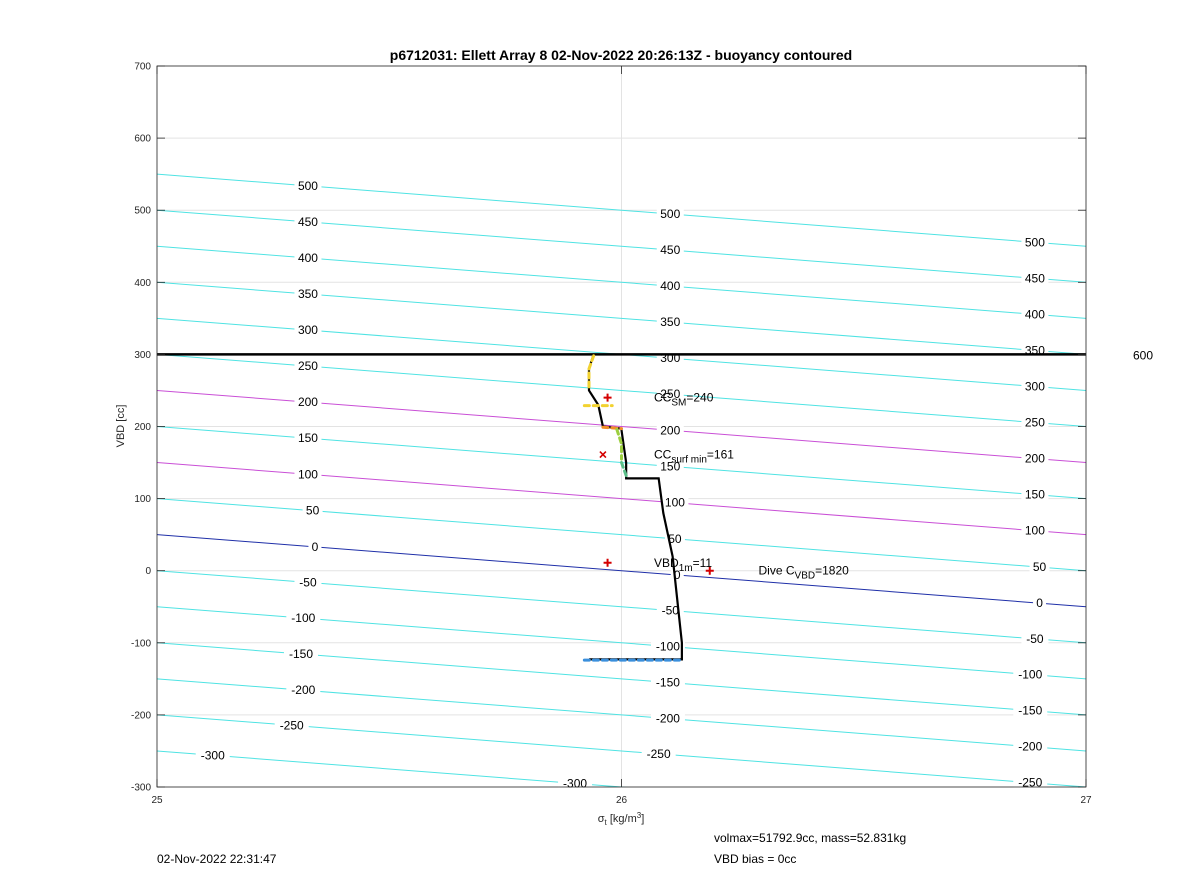  What do you see at coordinates (655, 355) in the screenshot?
I see `max-vbd-line: 600` at bounding box center [655, 355].